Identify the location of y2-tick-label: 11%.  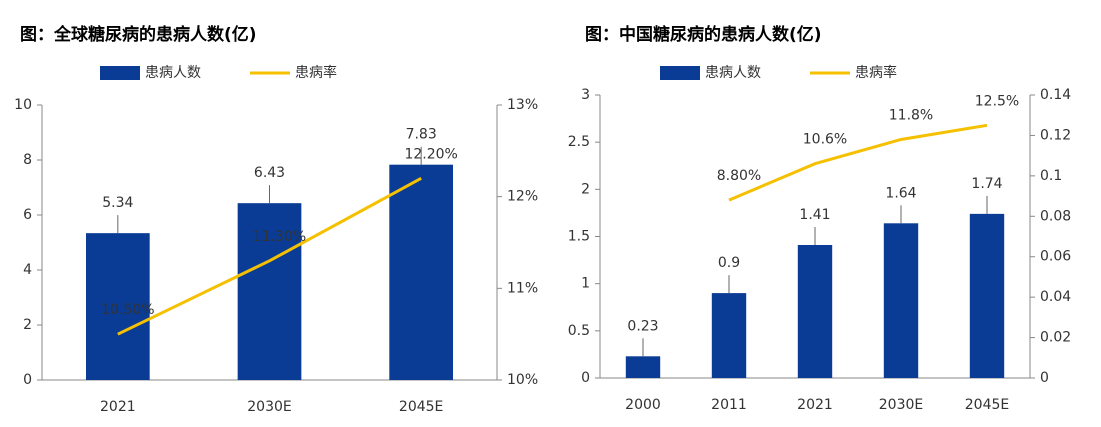
(522, 288).